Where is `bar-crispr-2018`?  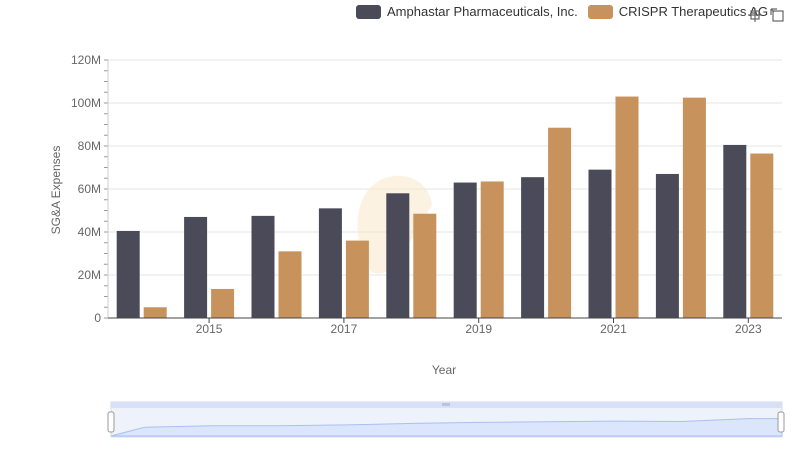 bar-crispr-2018 is located at coordinates (425, 265).